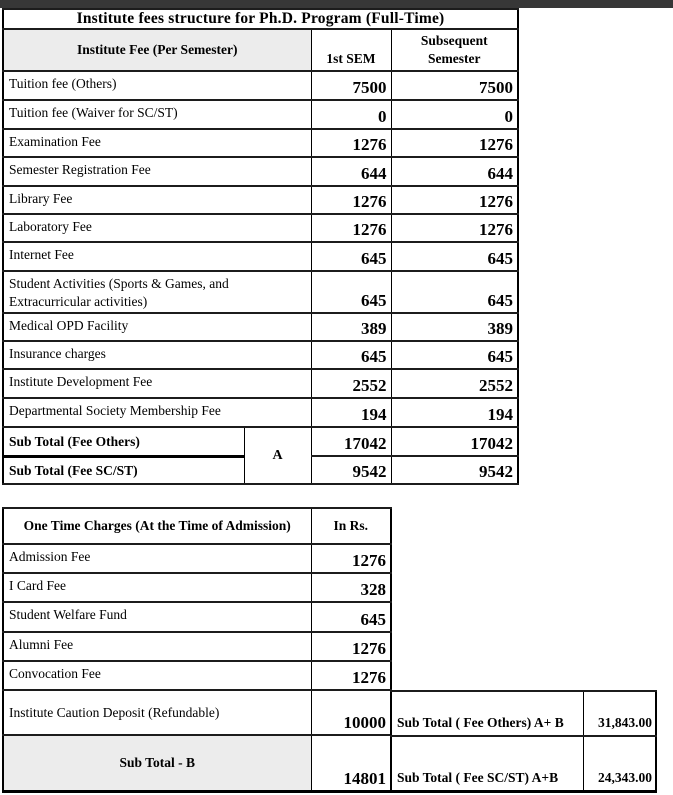  Describe the element at coordinates (351, 114) in the screenshot. I see `fee-value-sem1: 0` at that location.